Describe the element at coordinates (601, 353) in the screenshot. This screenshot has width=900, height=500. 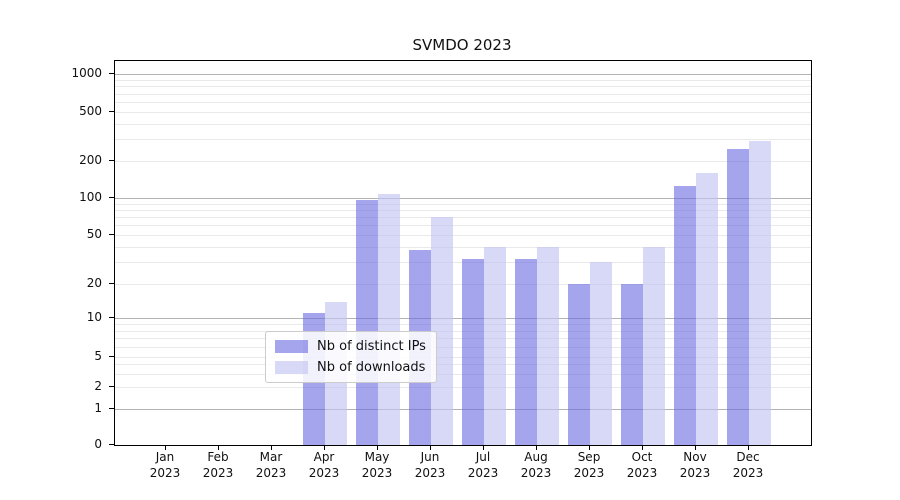
I see `bar-downloads-sep` at that location.